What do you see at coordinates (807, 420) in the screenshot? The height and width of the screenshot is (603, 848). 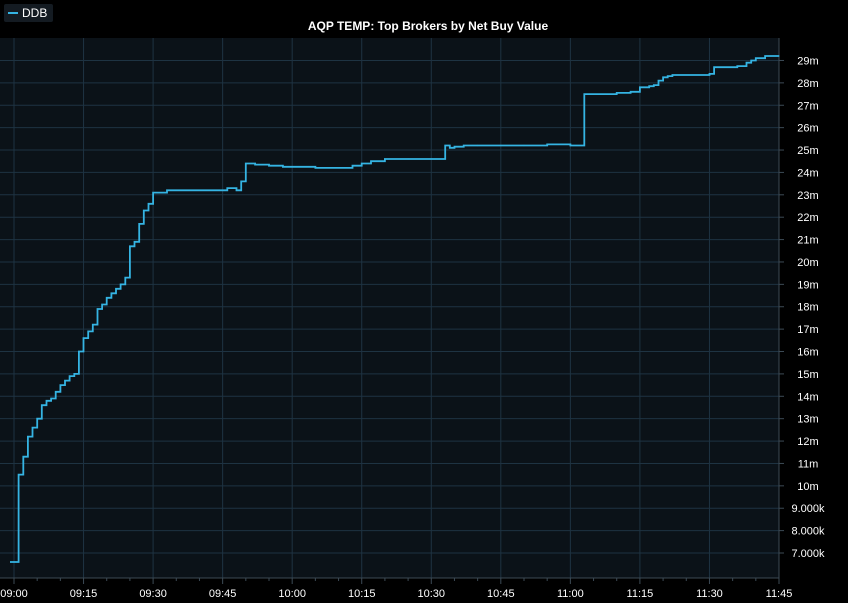 I see `y-tick-label: 13m` at bounding box center [807, 420].